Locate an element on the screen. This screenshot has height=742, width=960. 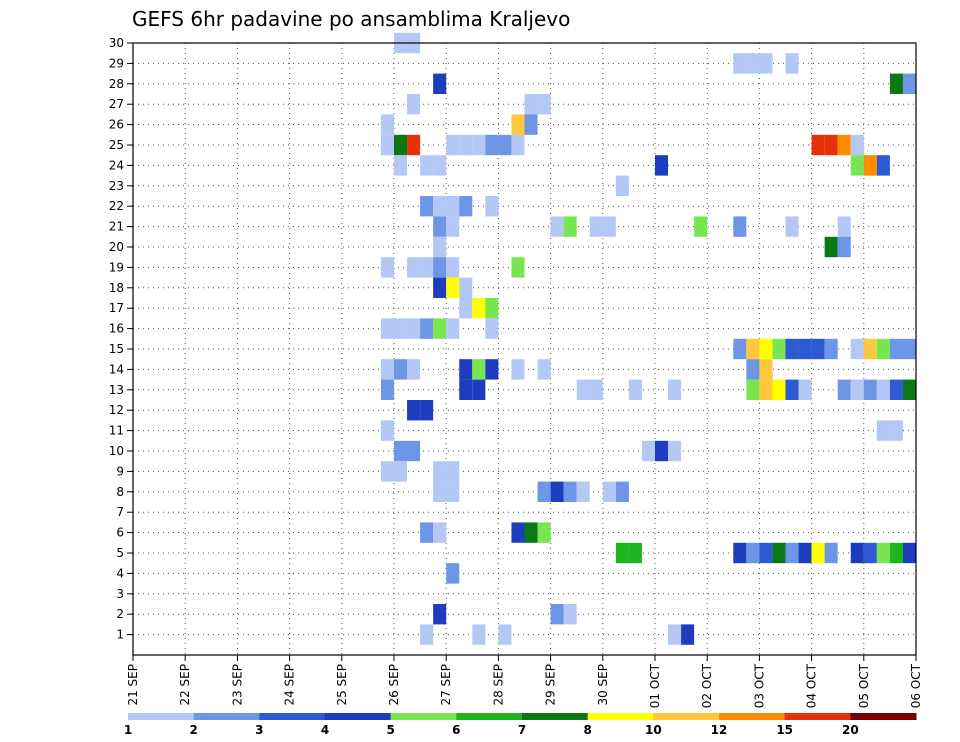
colorbar-label: 5 is located at coordinates (390, 730).